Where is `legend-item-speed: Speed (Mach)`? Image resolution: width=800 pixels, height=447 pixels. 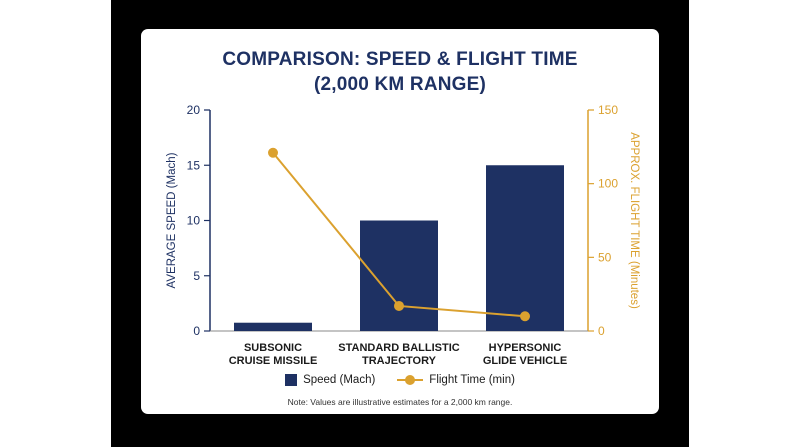 legend-item-speed: Speed (Mach) is located at coordinates (330, 380).